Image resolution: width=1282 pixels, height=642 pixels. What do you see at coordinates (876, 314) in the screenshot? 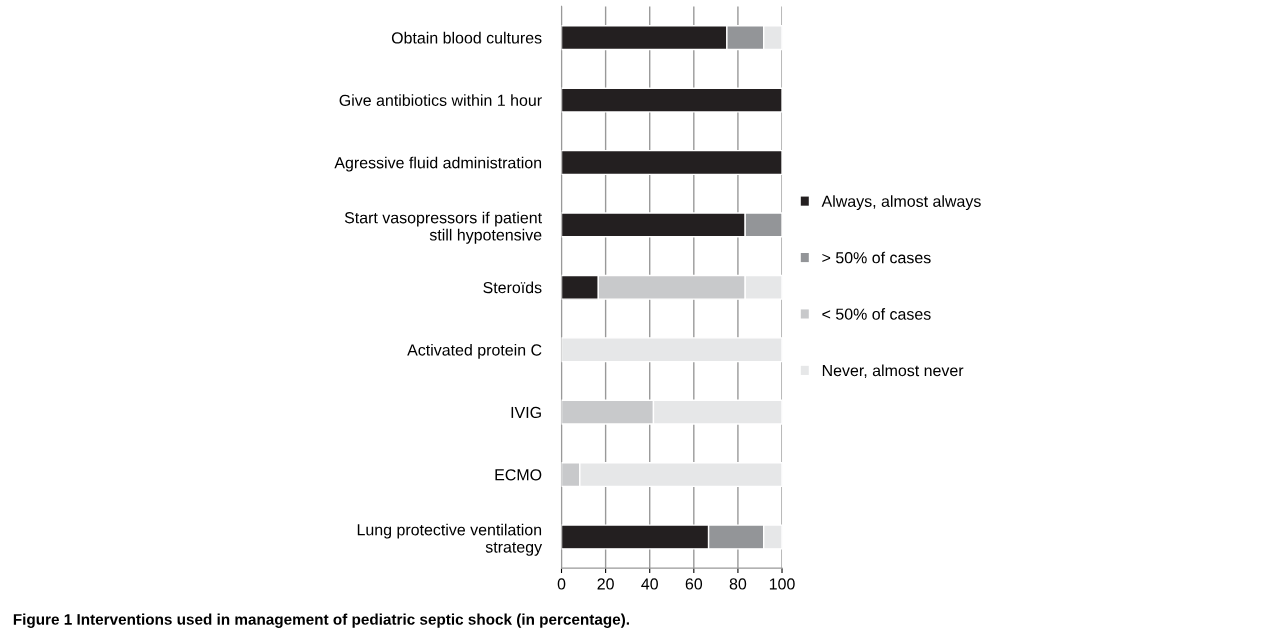
I see `legend-label: < 50% of cases` at bounding box center [876, 314].